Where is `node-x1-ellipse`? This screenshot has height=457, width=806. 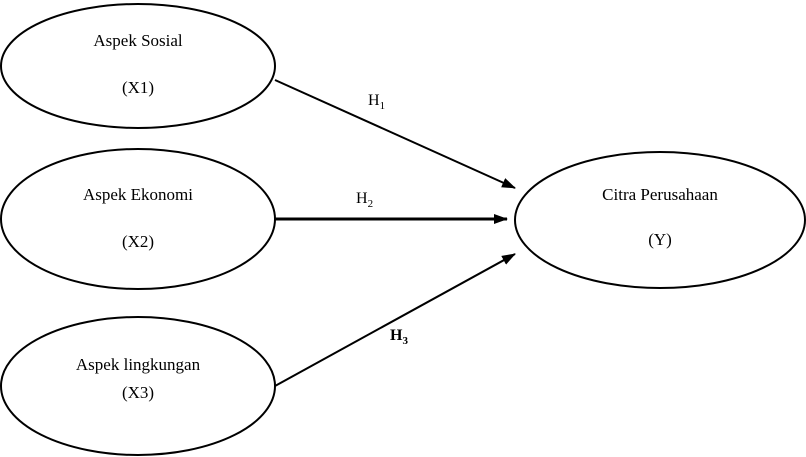 node-x1-ellipse is located at coordinates (138, 66).